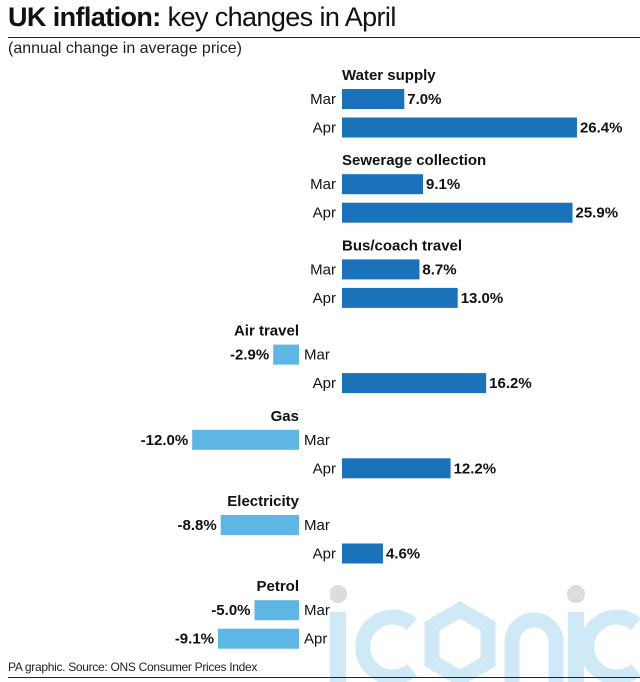 The width and height of the screenshot is (640, 682). I want to click on data-label-air-travel-mar: -2.9%, so click(249, 355).